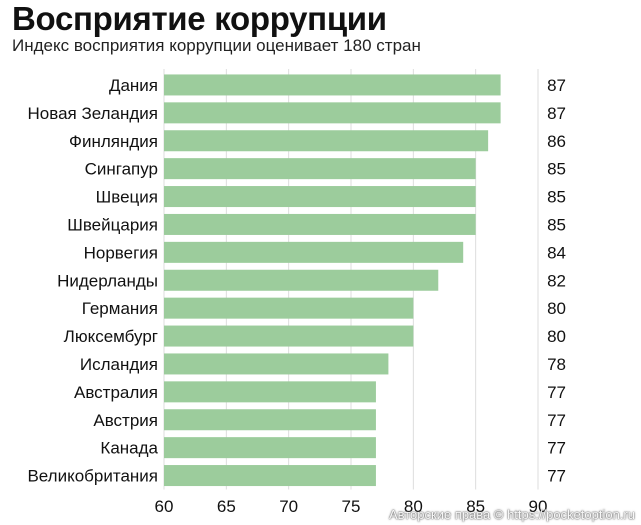  What do you see at coordinates (226, 506) in the screenshot?
I see `x-tick-label: 65` at bounding box center [226, 506].